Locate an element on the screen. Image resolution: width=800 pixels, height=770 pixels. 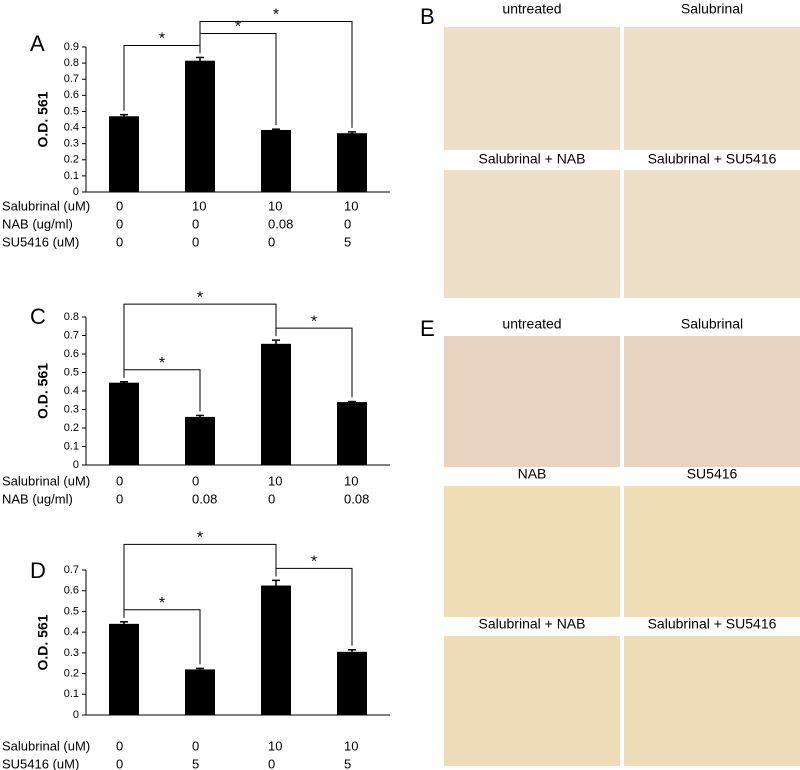
image-caption: NAB is located at coordinates (532, 474).